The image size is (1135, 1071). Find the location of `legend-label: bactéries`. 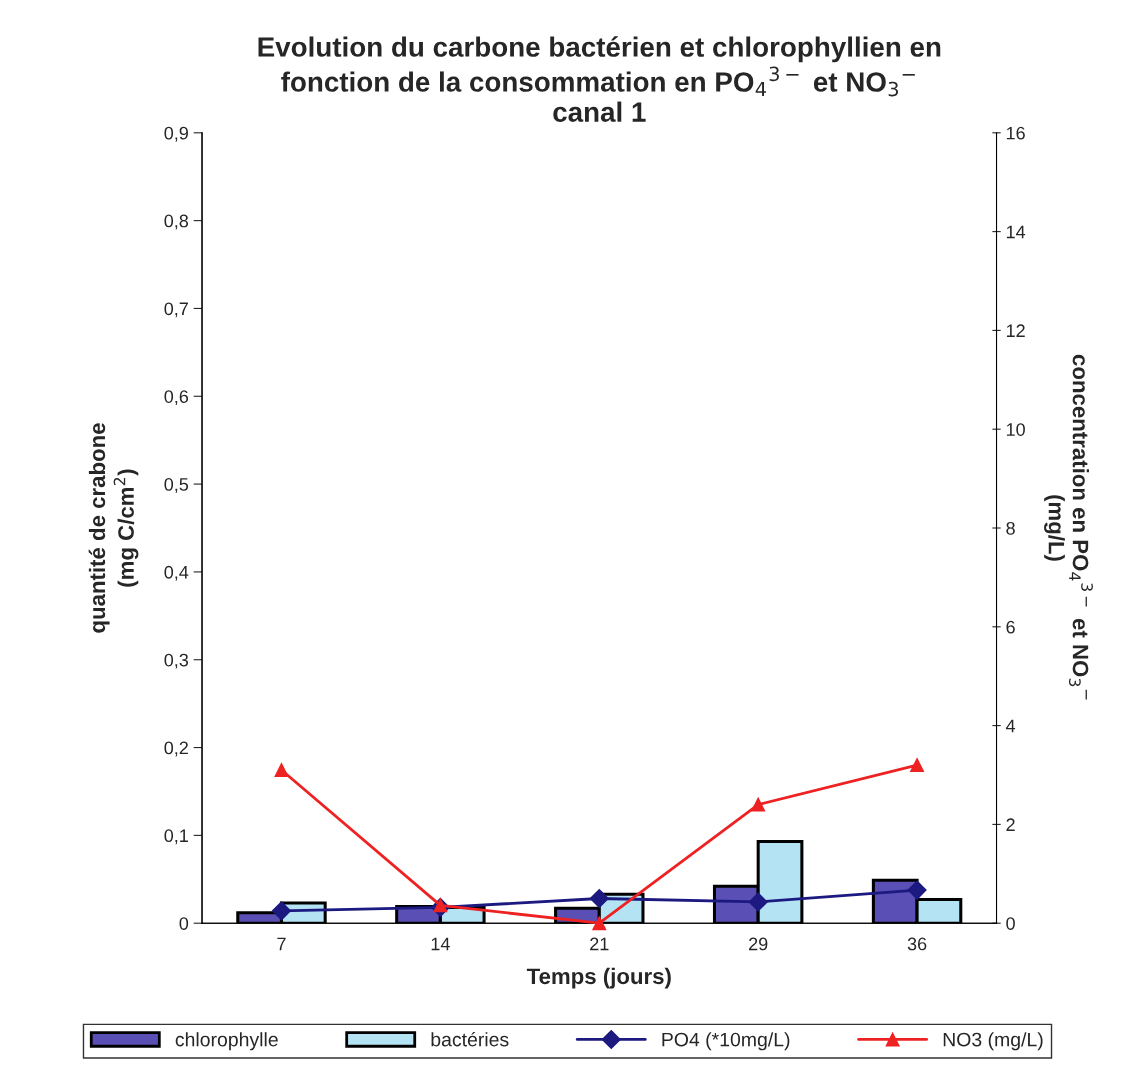

legend-label: bactéries is located at coordinates (470, 1039).